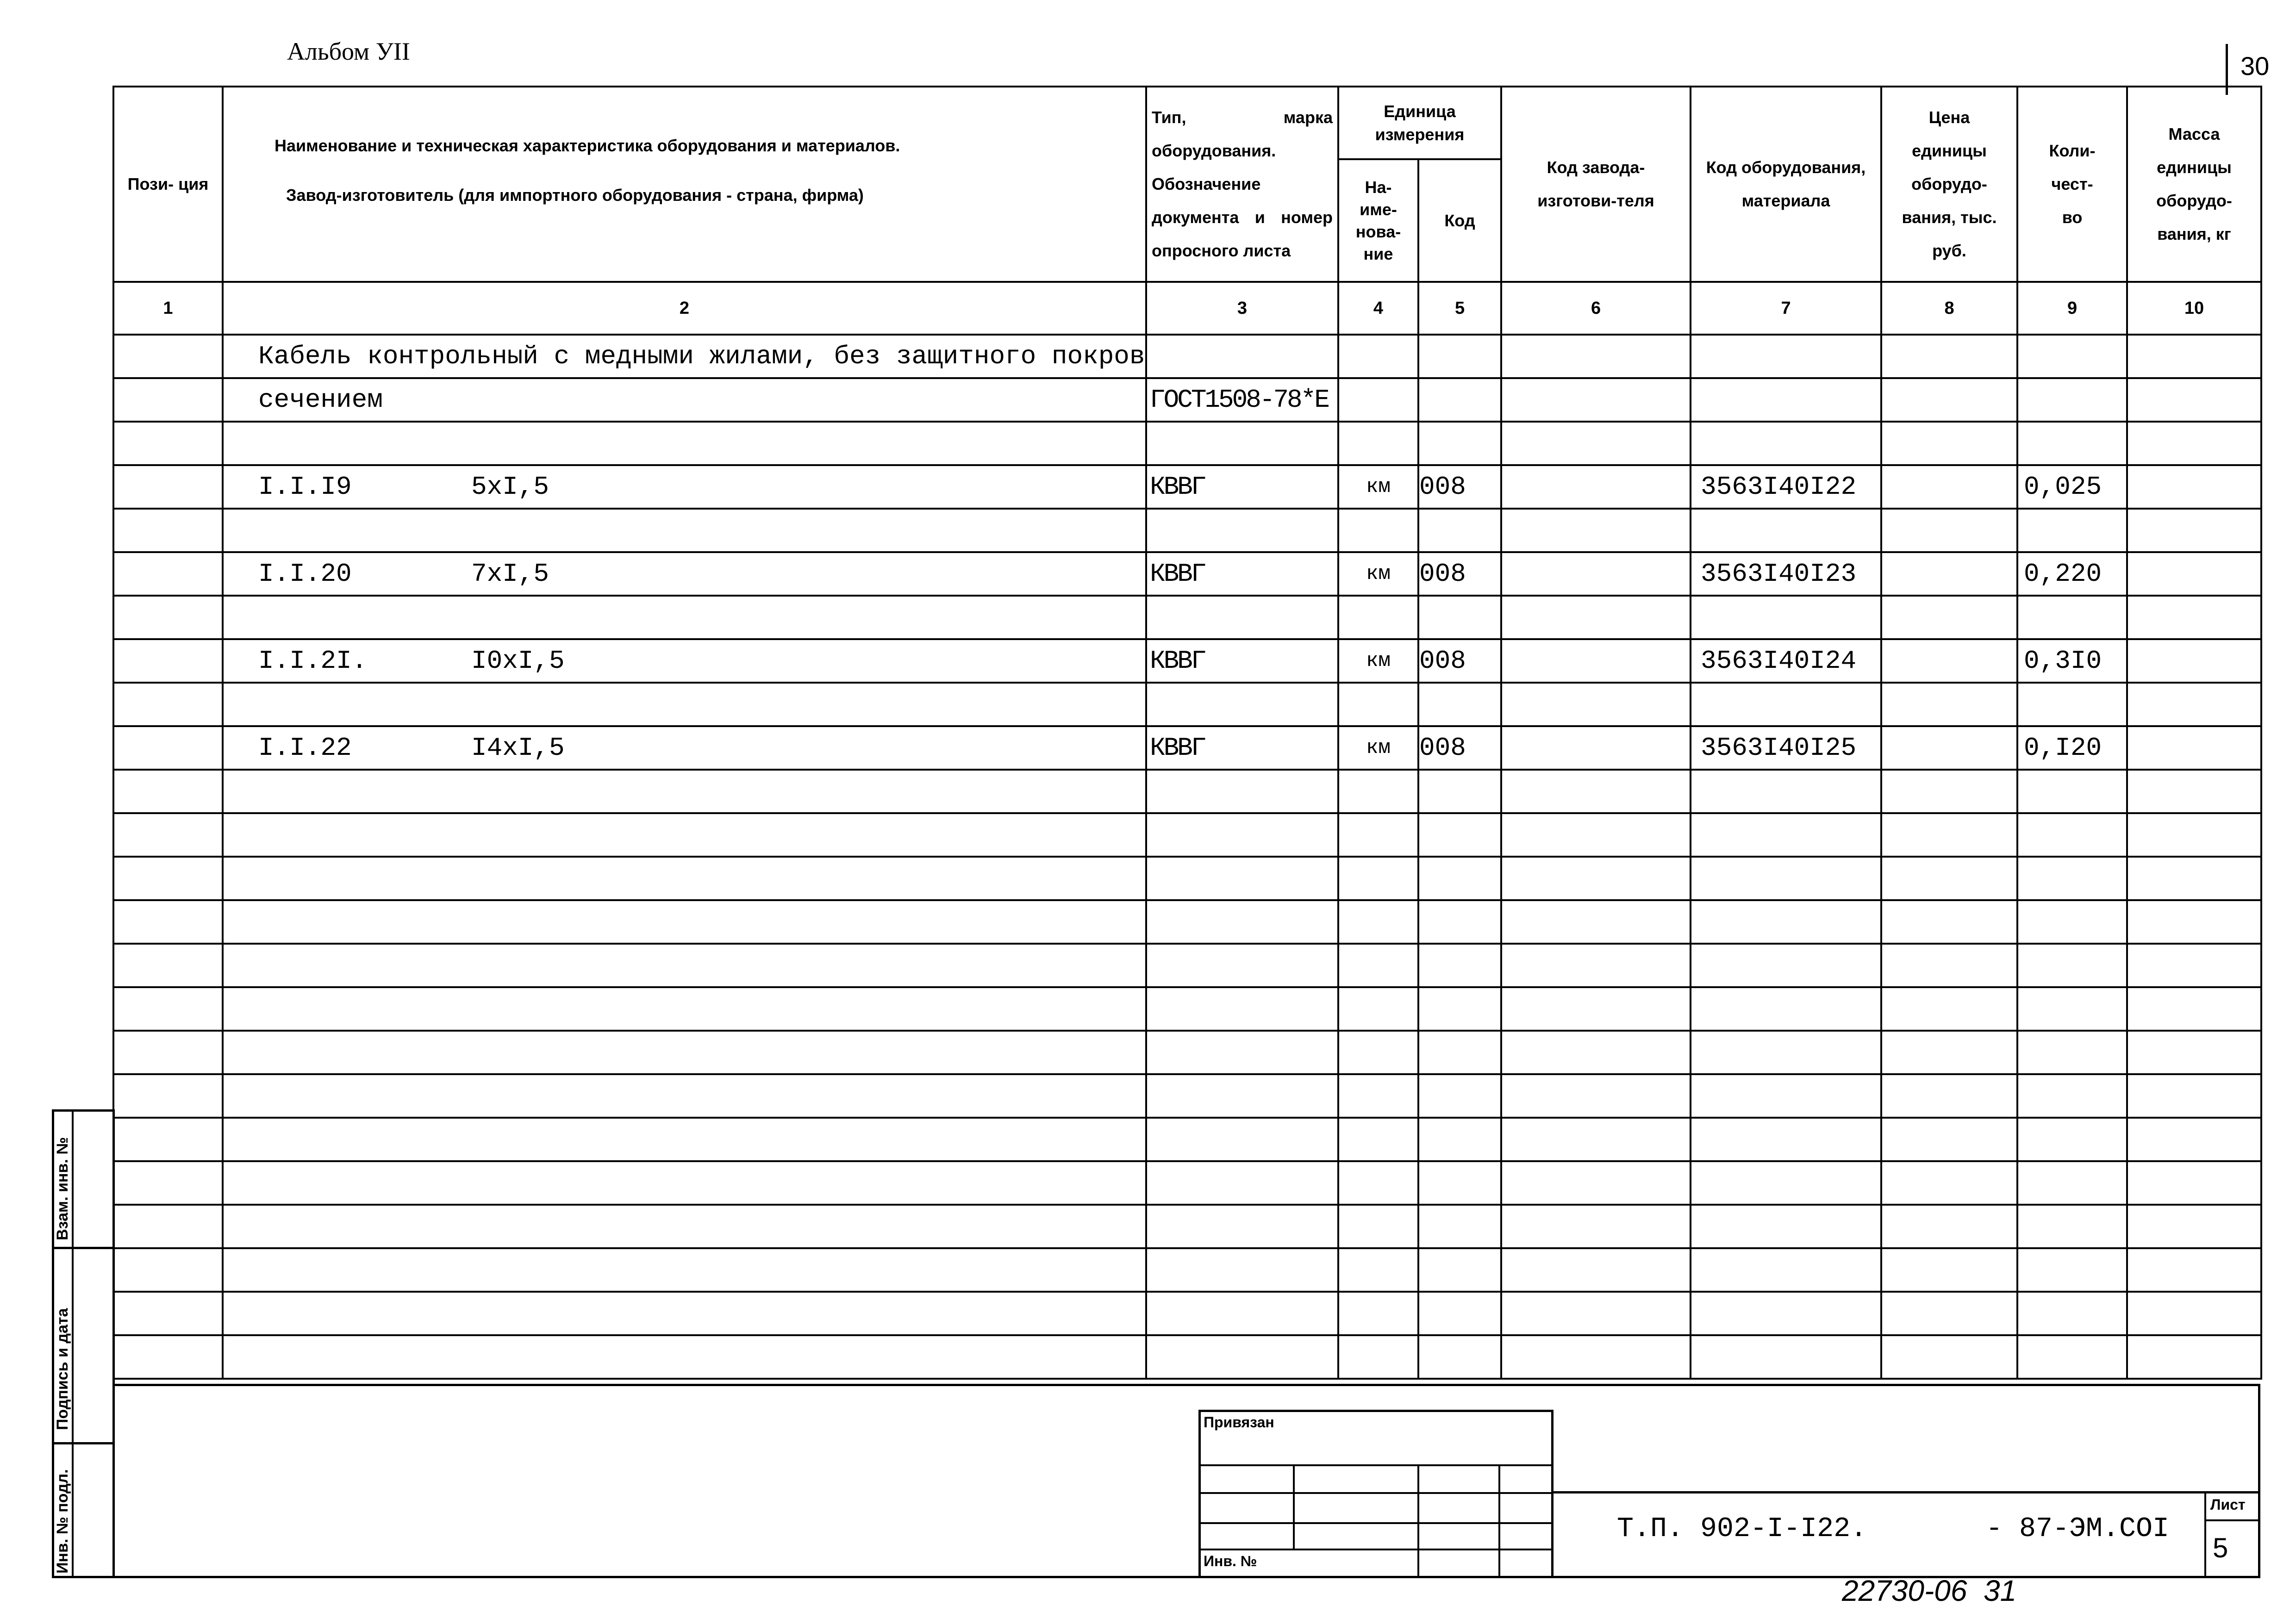  Describe the element at coordinates (83, 1343) in the screenshot. I see `side-stamp` at that location.